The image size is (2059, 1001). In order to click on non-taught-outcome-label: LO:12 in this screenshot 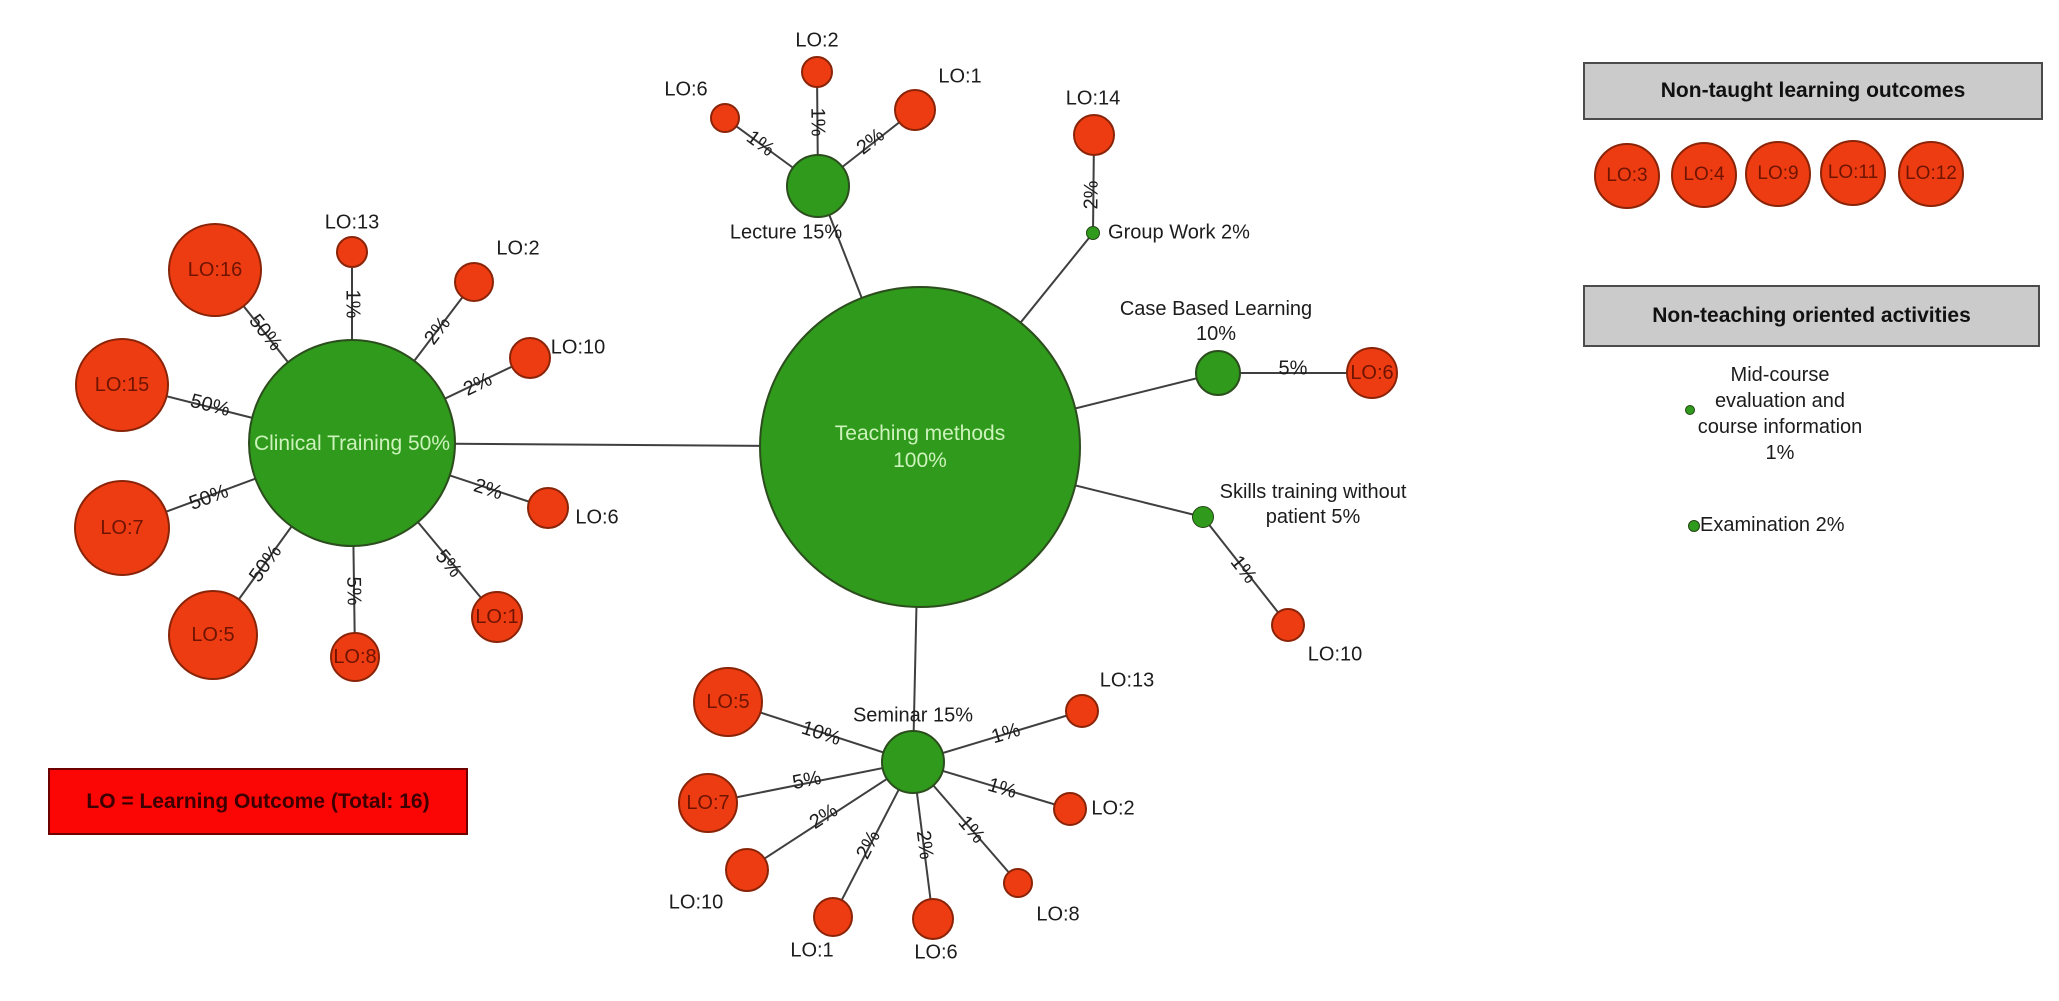, I will do `click(1931, 173)`.